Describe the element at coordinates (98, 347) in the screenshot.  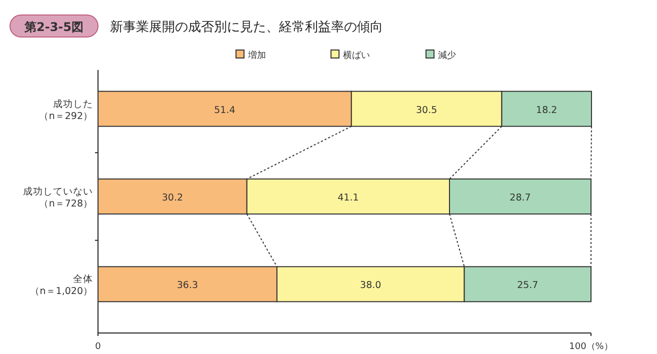
I see `x-tick-label: 0` at that location.